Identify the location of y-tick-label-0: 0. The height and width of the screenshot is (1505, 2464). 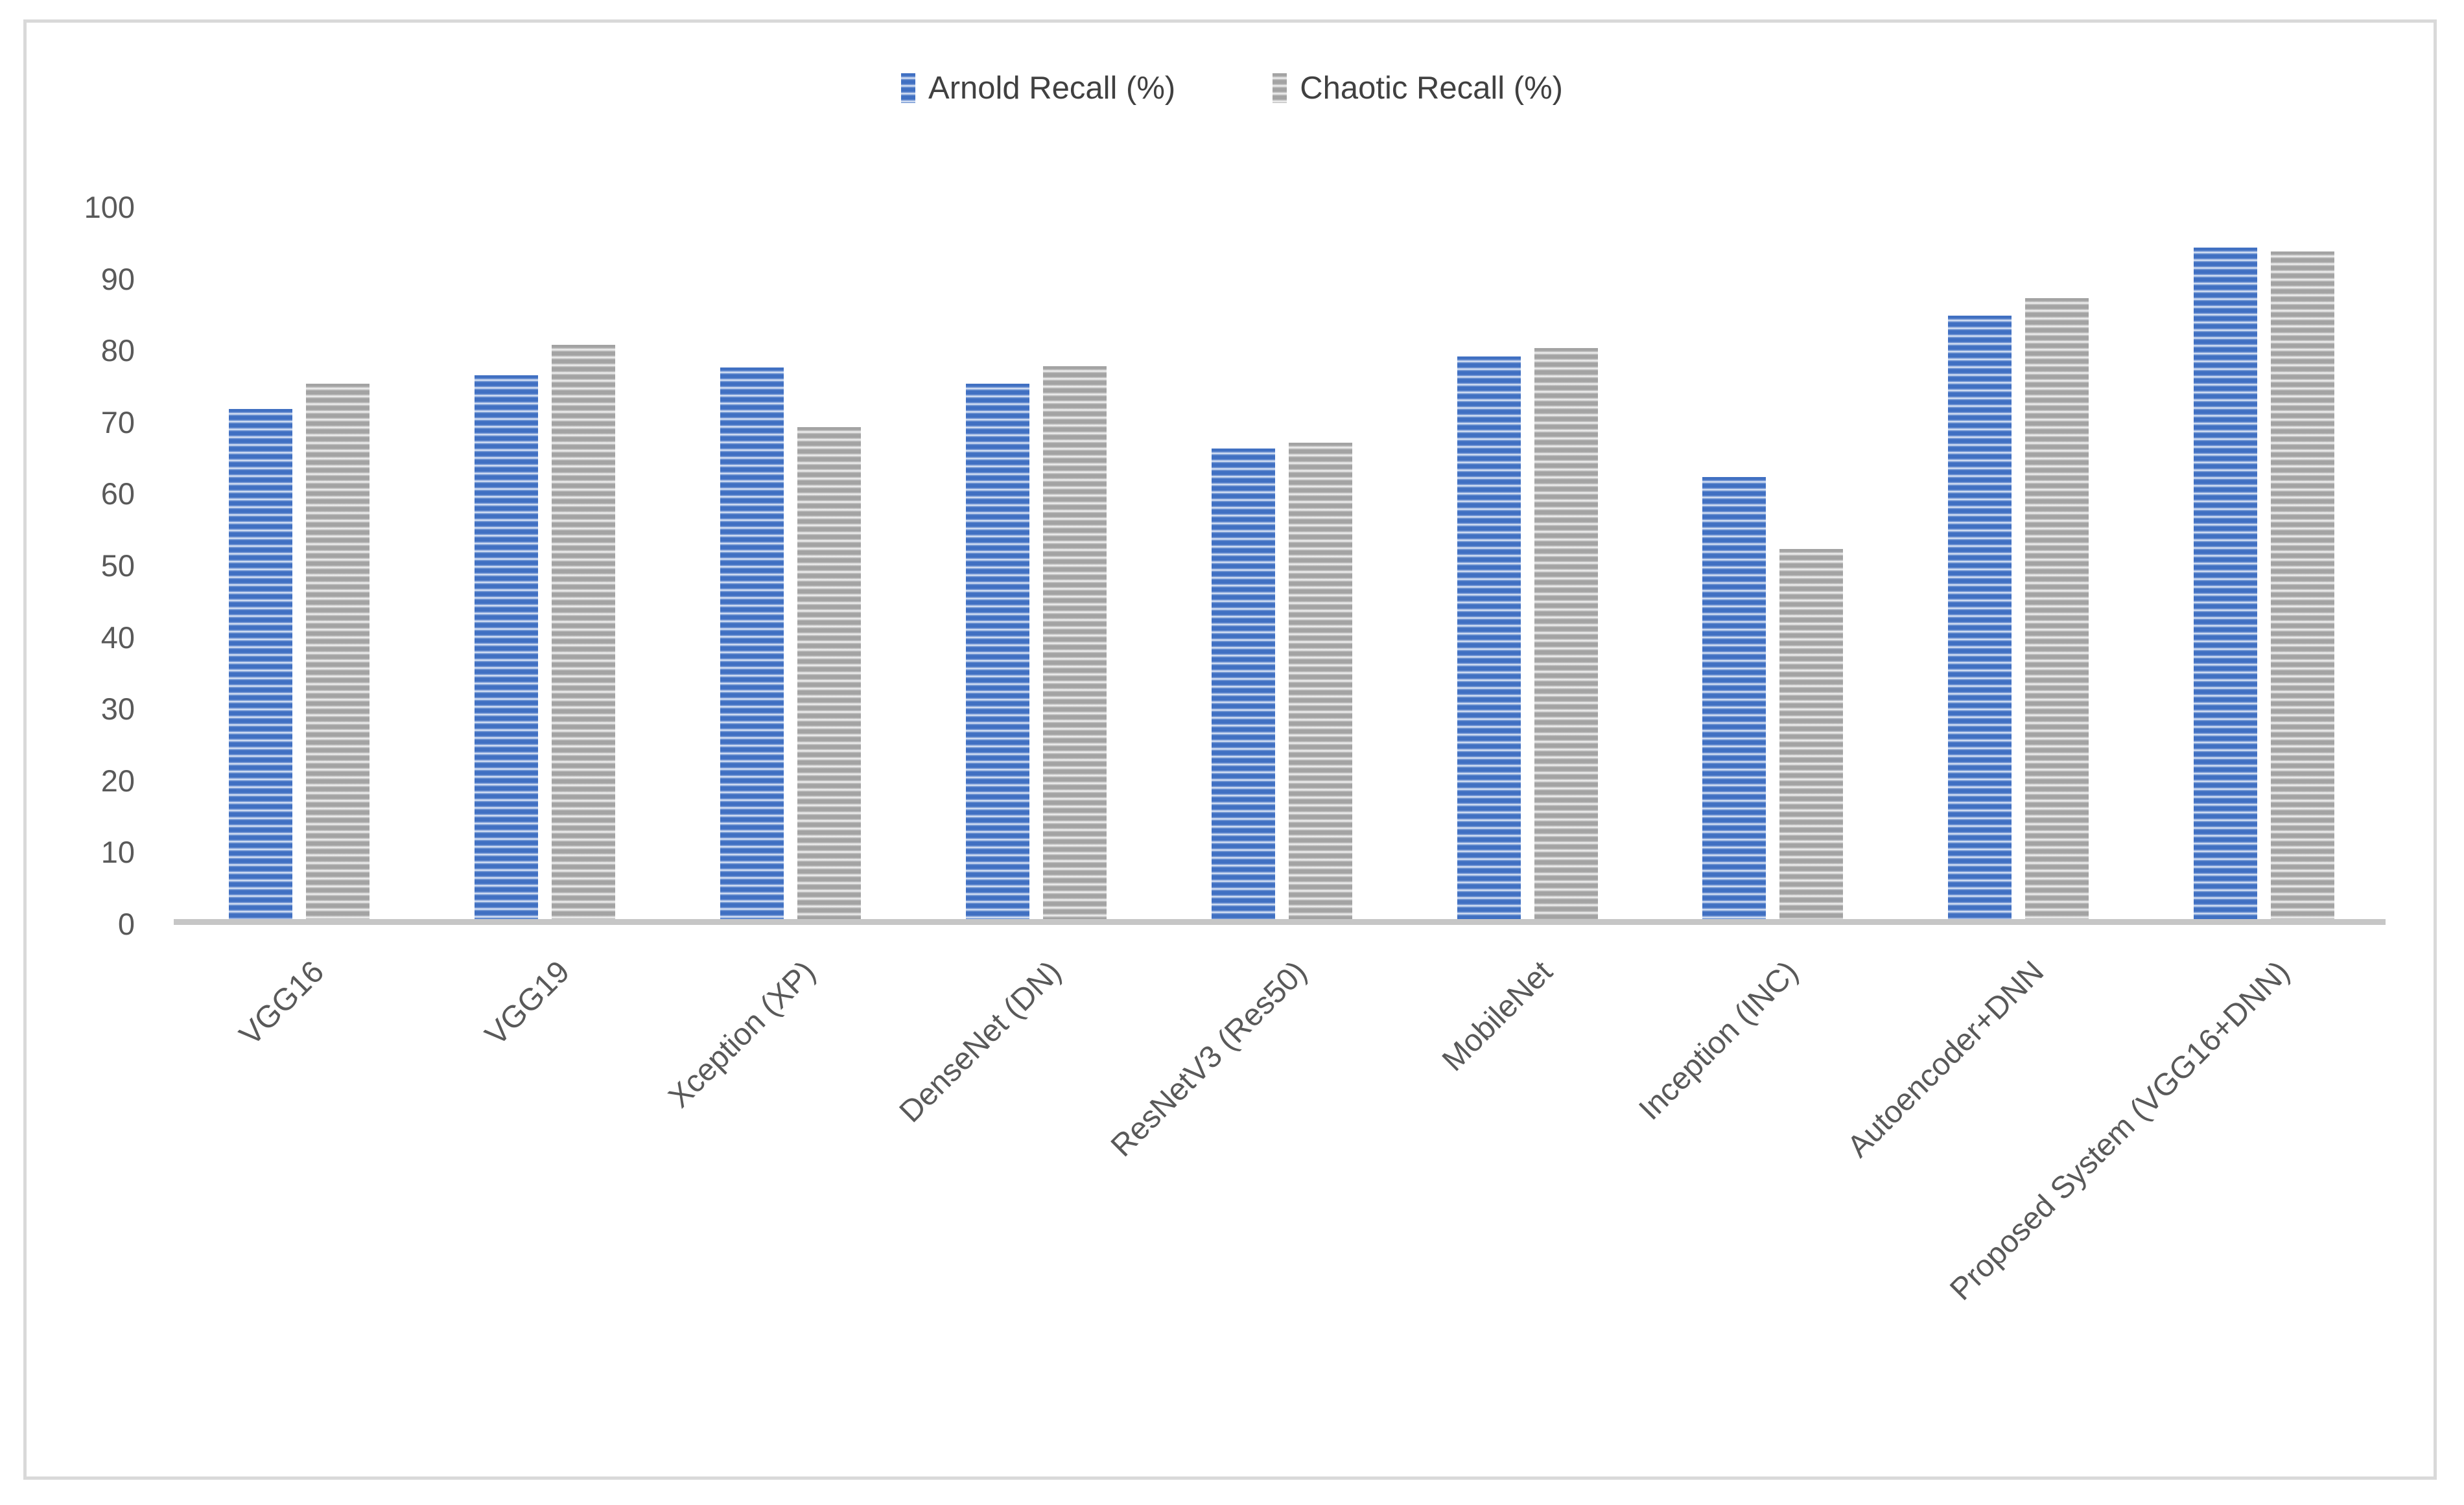
(126, 924).